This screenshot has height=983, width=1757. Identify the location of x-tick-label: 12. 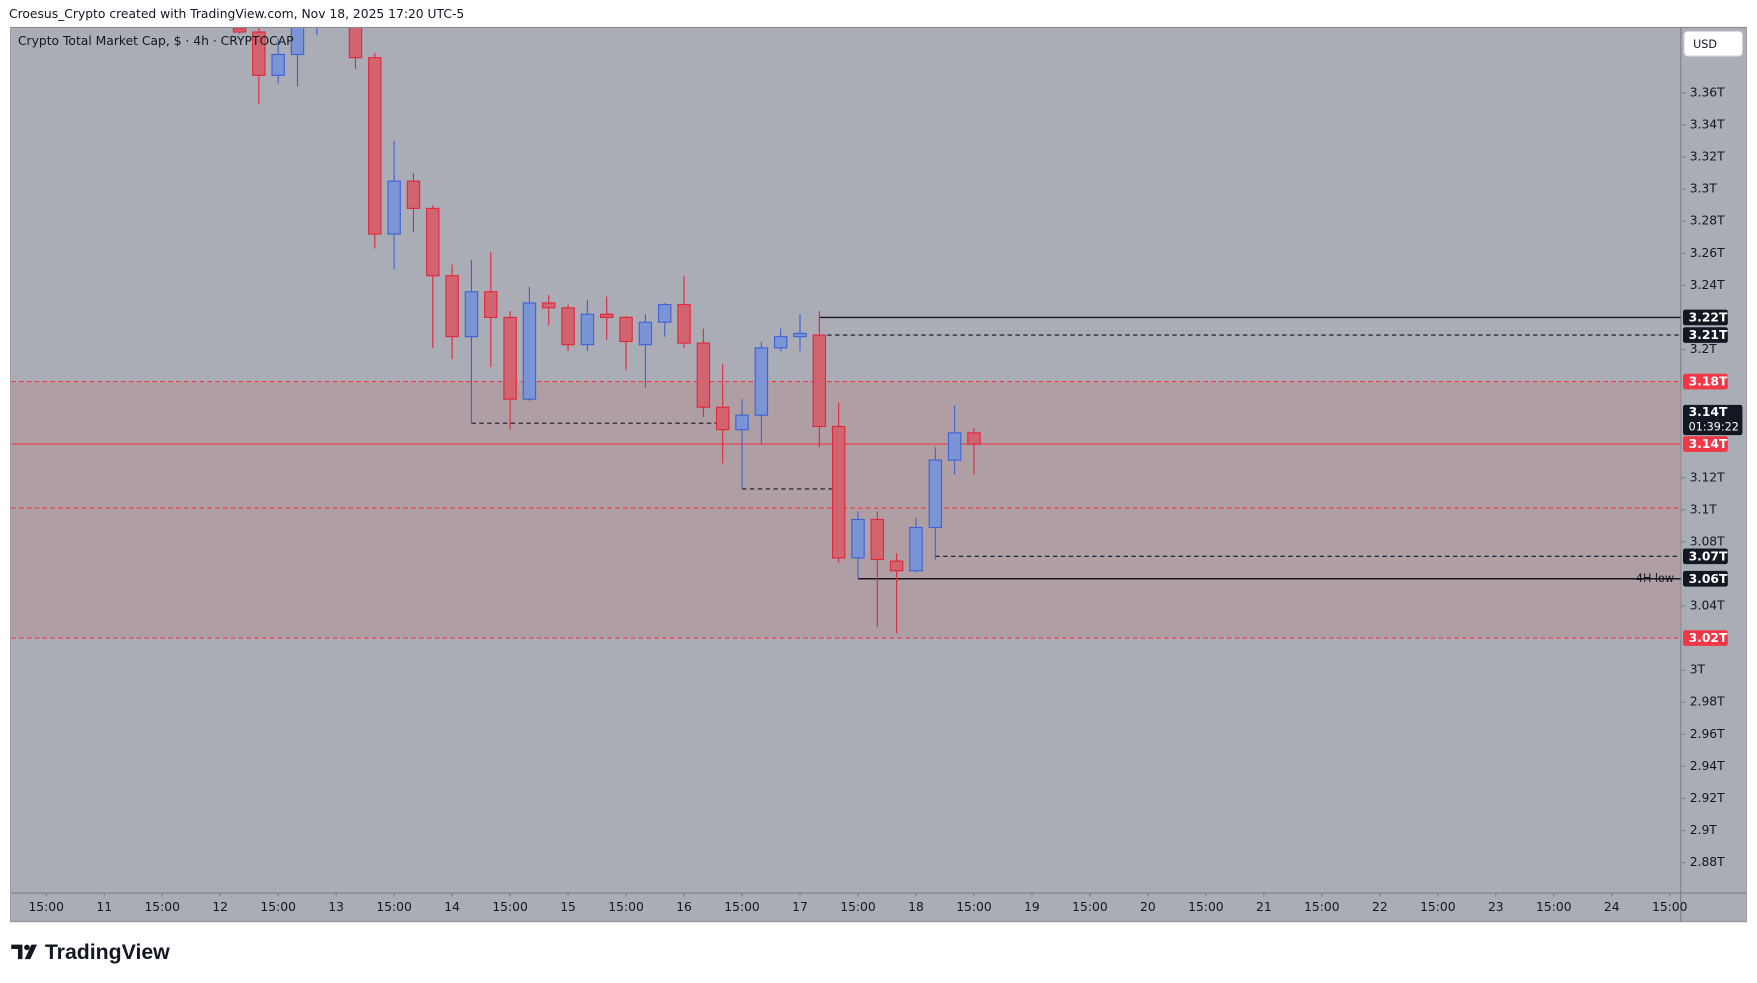
(220, 907).